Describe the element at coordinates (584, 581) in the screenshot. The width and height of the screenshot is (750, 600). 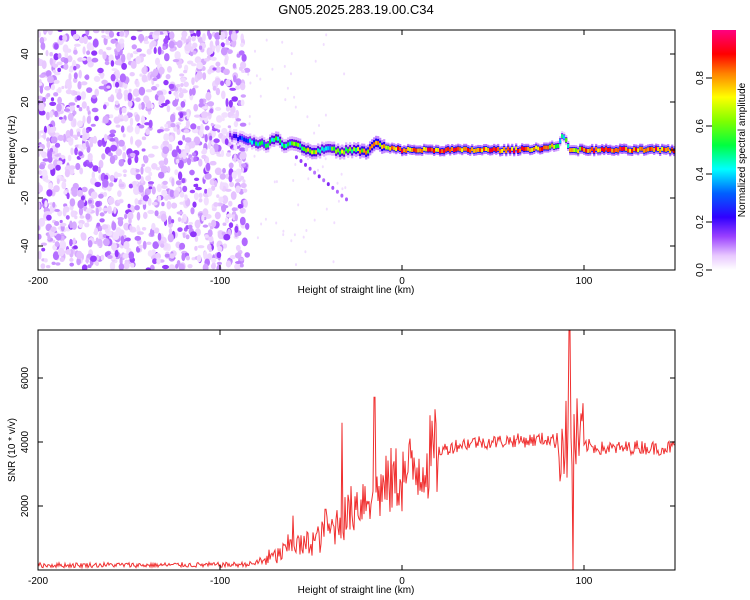
I see `x-tick-label: 100` at that location.